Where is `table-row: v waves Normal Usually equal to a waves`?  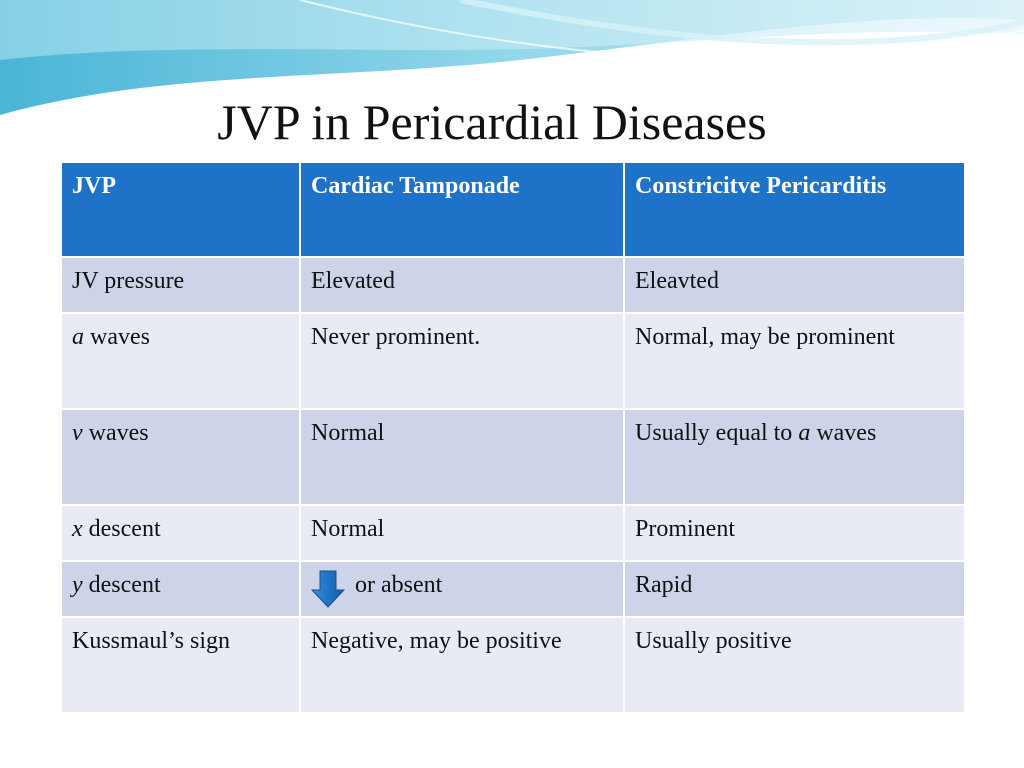
table-row: v waves Normal Usually equal to a waves is located at coordinates (513, 457).